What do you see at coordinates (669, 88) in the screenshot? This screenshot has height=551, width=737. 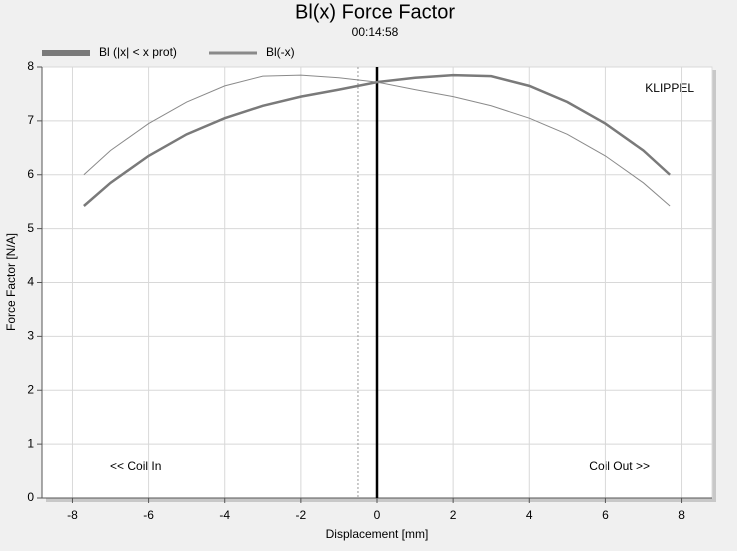 I see `brand-label: KLIPPEL` at bounding box center [669, 88].